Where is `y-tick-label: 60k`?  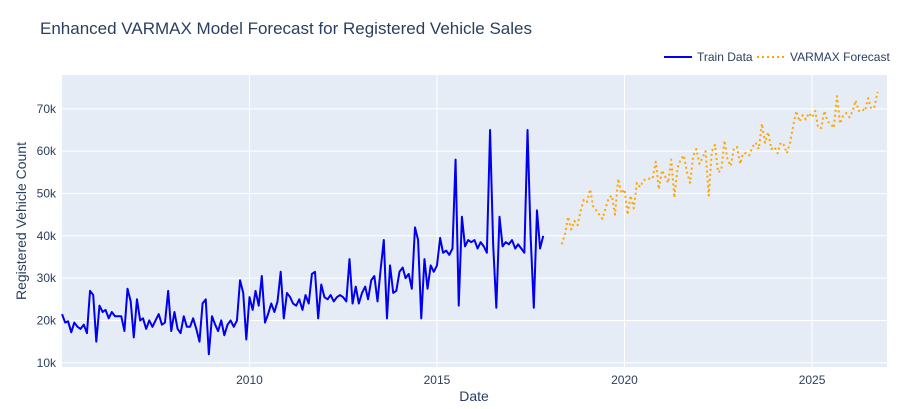
y-tick-label: 60k is located at coordinates (47, 151).